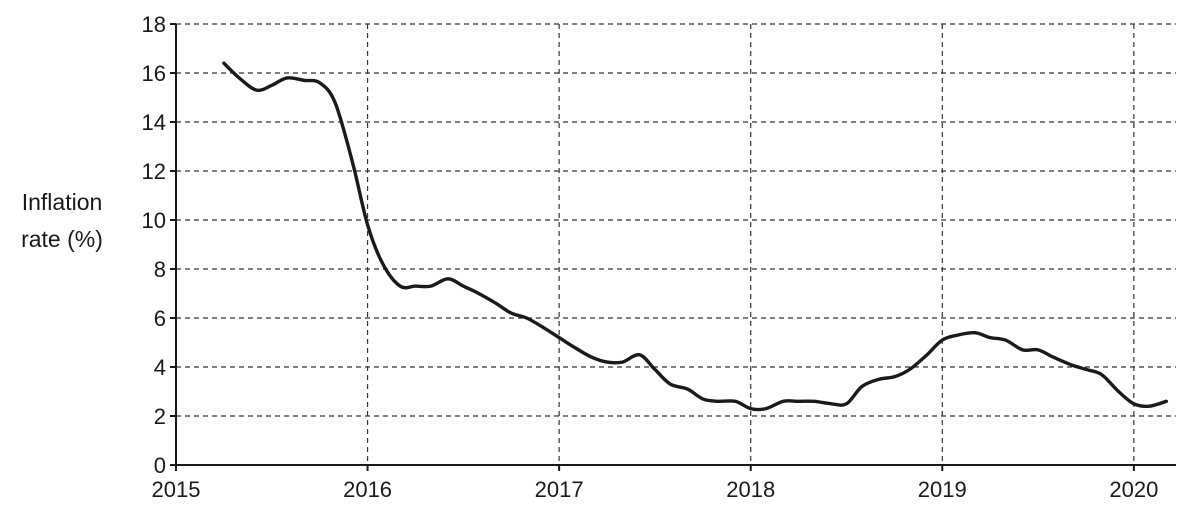  What do you see at coordinates (942, 489) in the screenshot?
I see `x-tick-label: 2019` at bounding box center [942, 489].